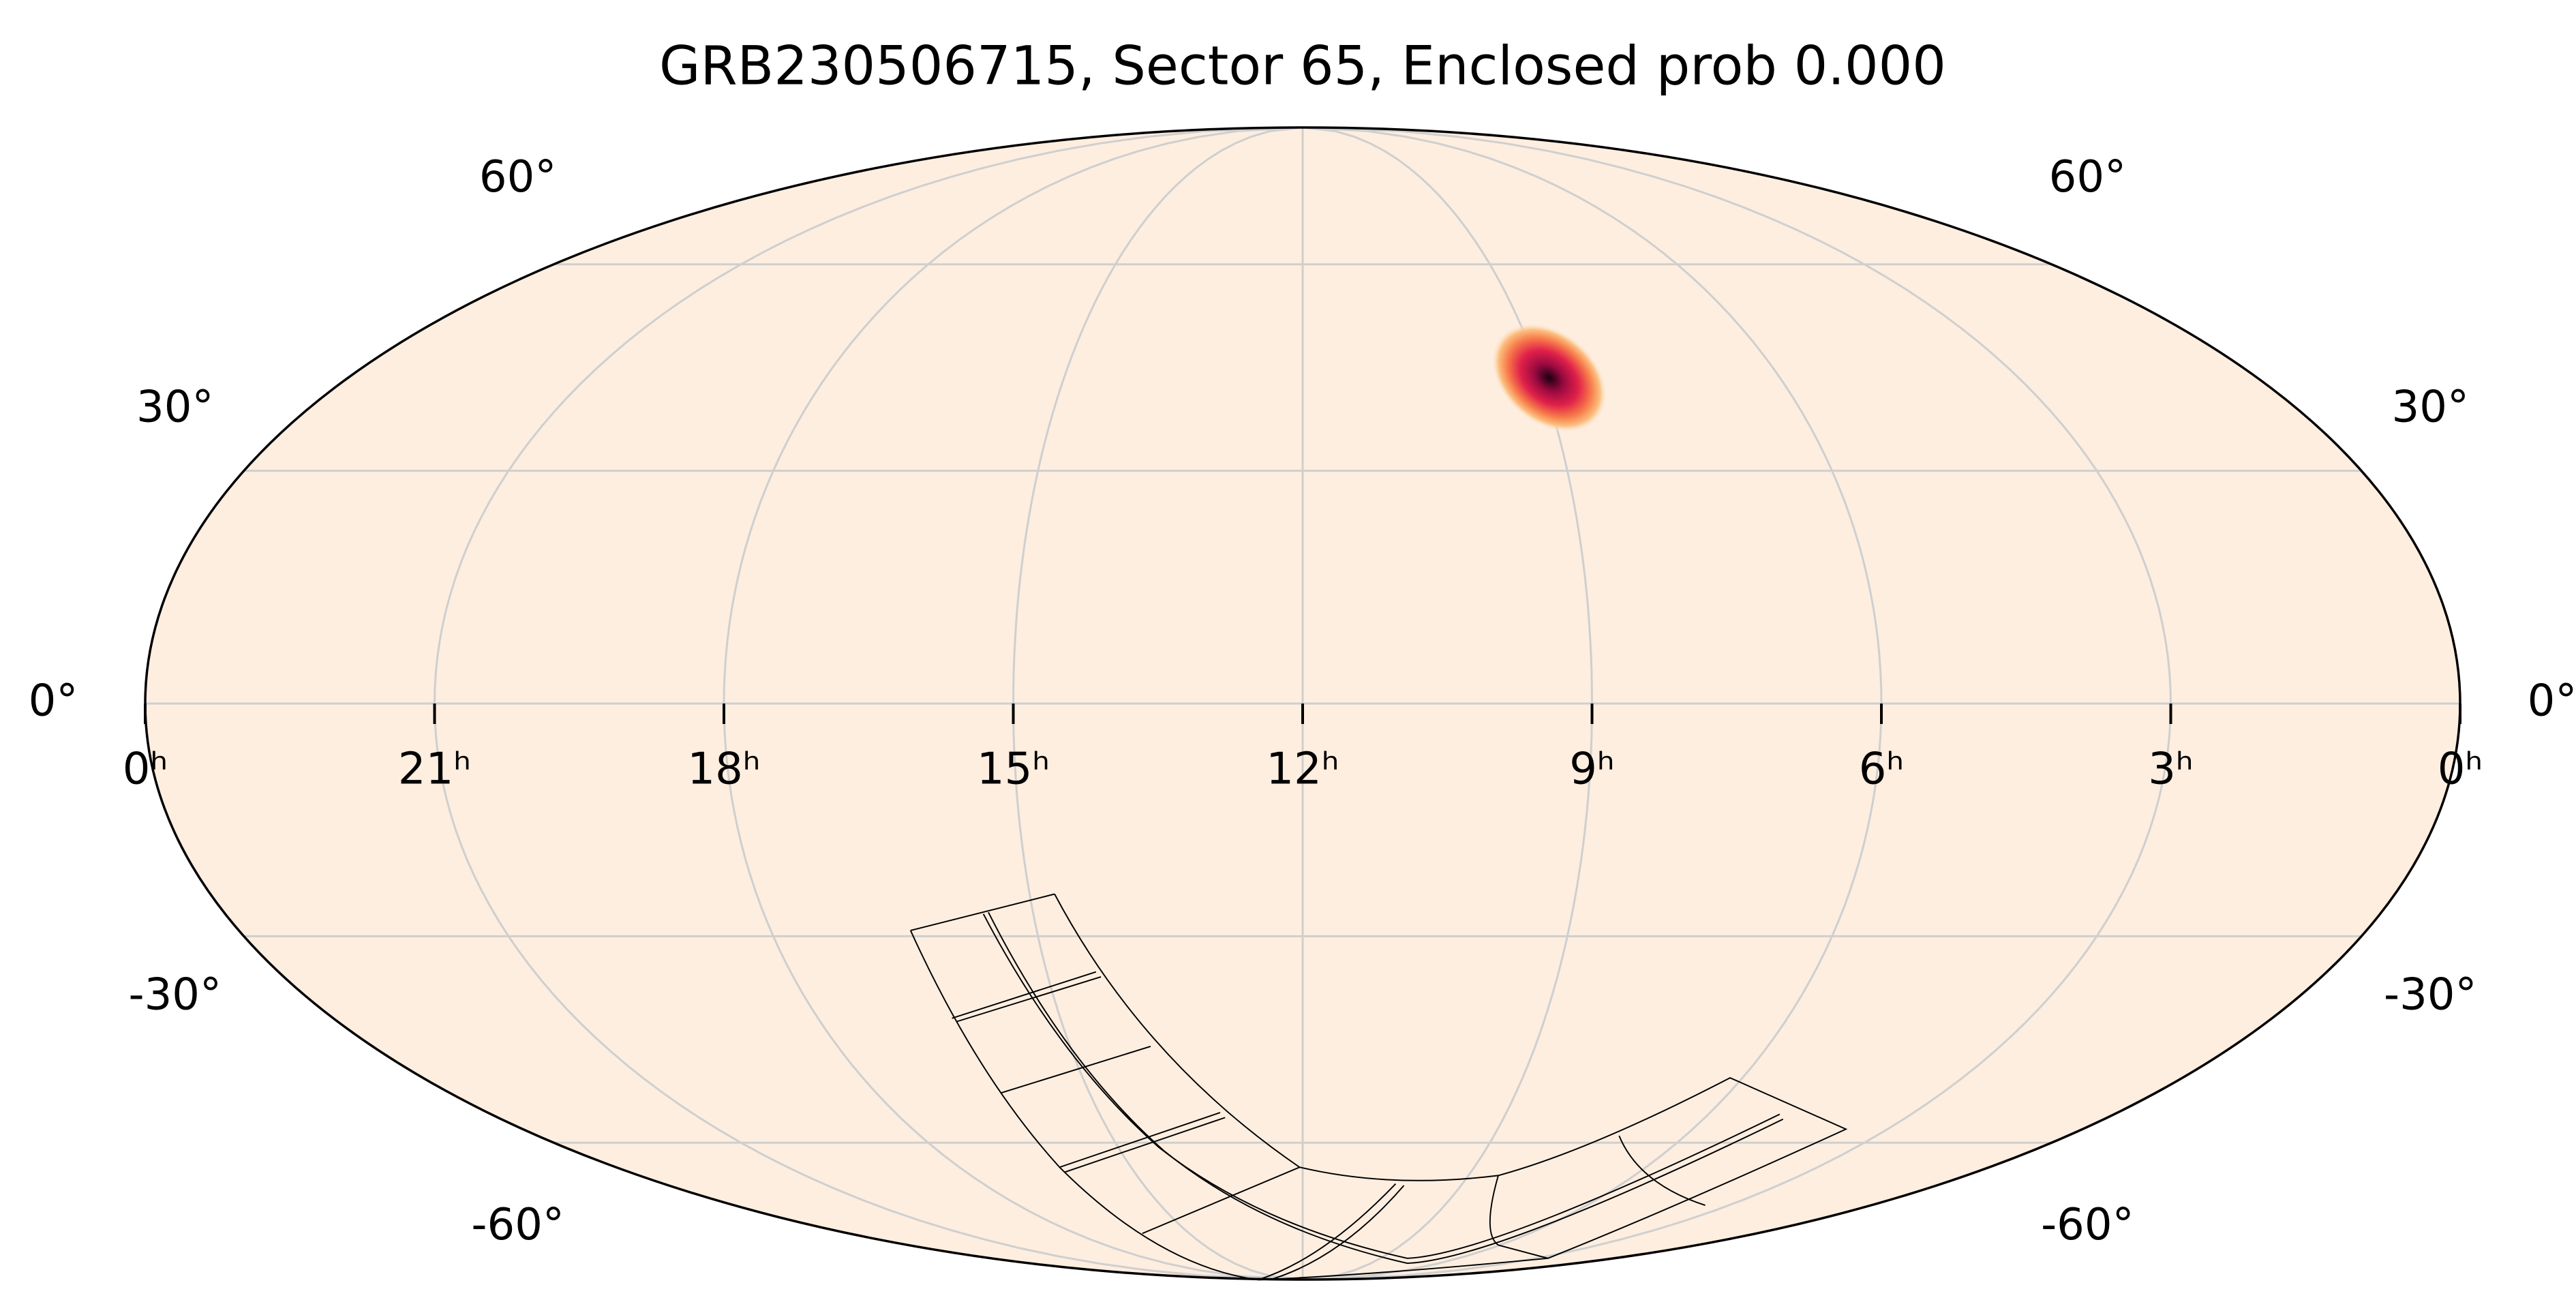 This screenshot has height=1315, width=2576. What do you see at coordinates (2171, 769) in the screenshot?
I see `x-tick-label: 3ʰ` at bounding box center [2171, 769].